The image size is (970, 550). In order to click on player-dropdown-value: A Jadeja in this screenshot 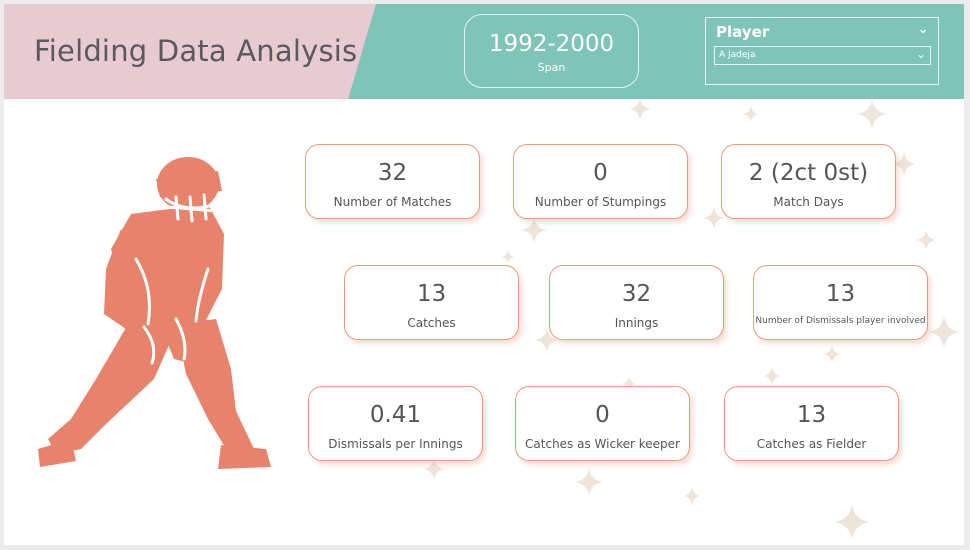, I will do `click(737, 55)`.